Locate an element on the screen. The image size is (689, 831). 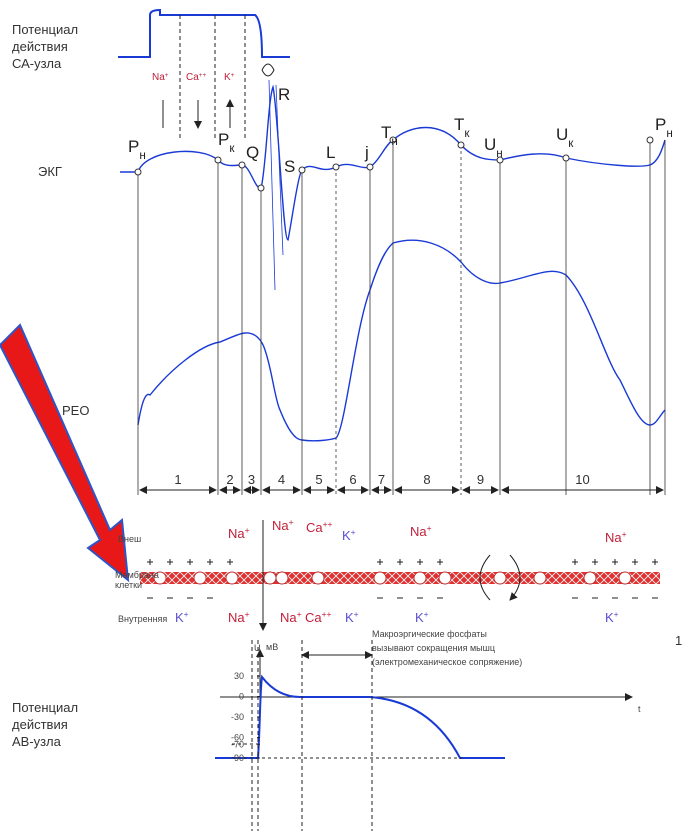
ecg-point-label: Uк is located at coordinates (565, 137).